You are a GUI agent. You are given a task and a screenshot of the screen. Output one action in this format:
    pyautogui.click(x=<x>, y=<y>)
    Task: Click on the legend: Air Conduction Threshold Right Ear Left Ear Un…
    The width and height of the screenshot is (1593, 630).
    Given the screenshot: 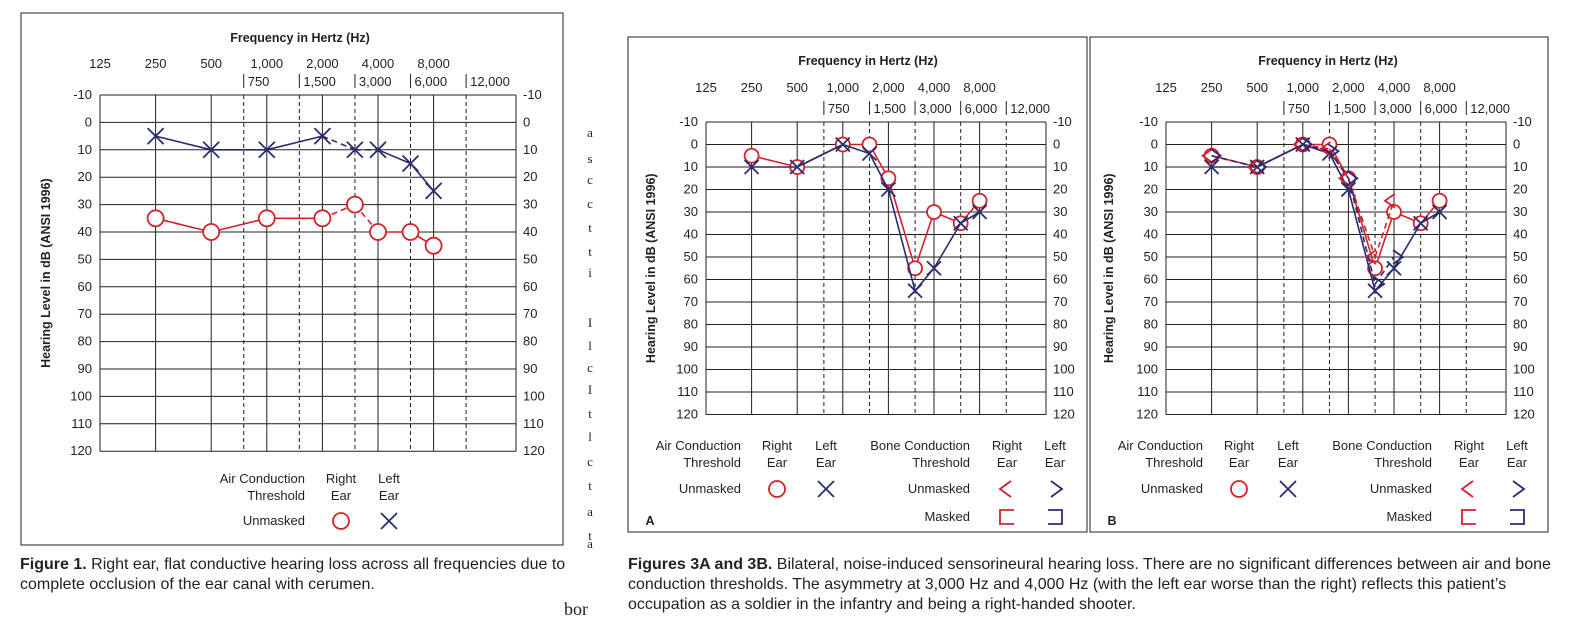 What is the action you would take?
    pyautogui.click(x=310, y=500)
    